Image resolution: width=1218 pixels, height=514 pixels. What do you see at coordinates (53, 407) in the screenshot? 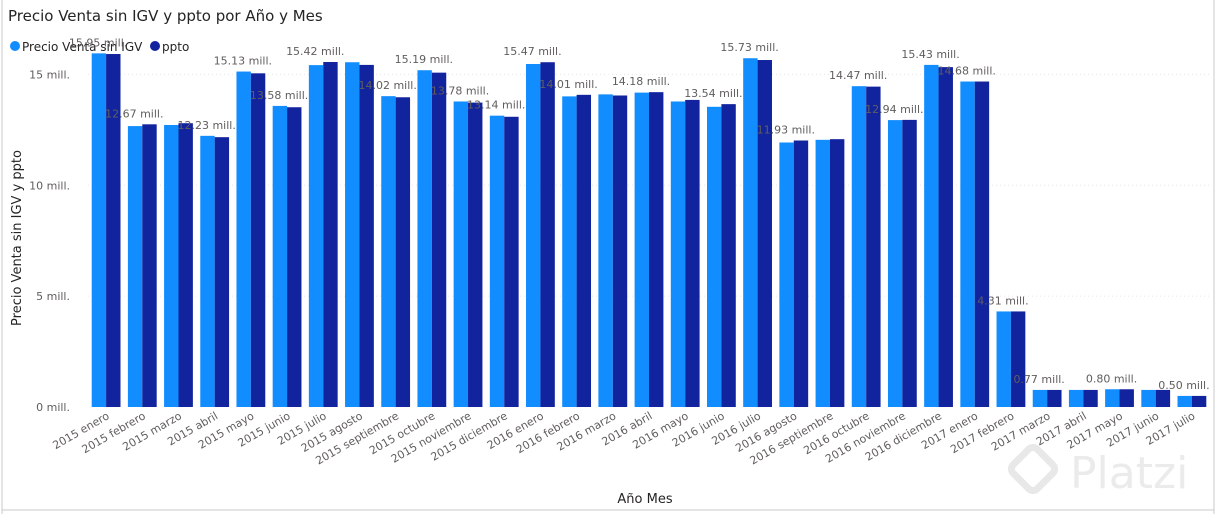
I see `y-tick-label: 0 mill.` at bounding box center [53, 407].